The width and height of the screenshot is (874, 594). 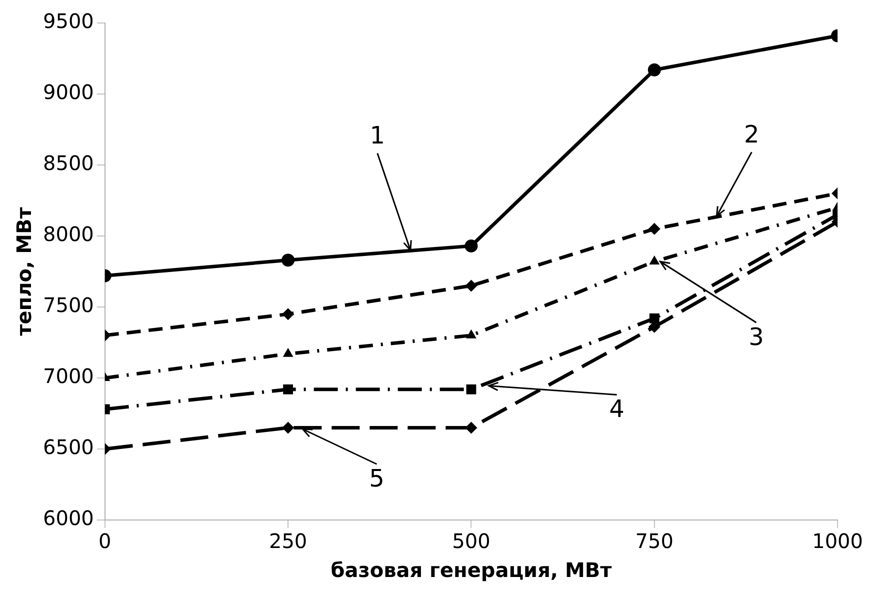 What do you see at coordinates (838, 541) in the screenshot?
I see `x-tick-label: 1000` at bounding box center [838, 541].